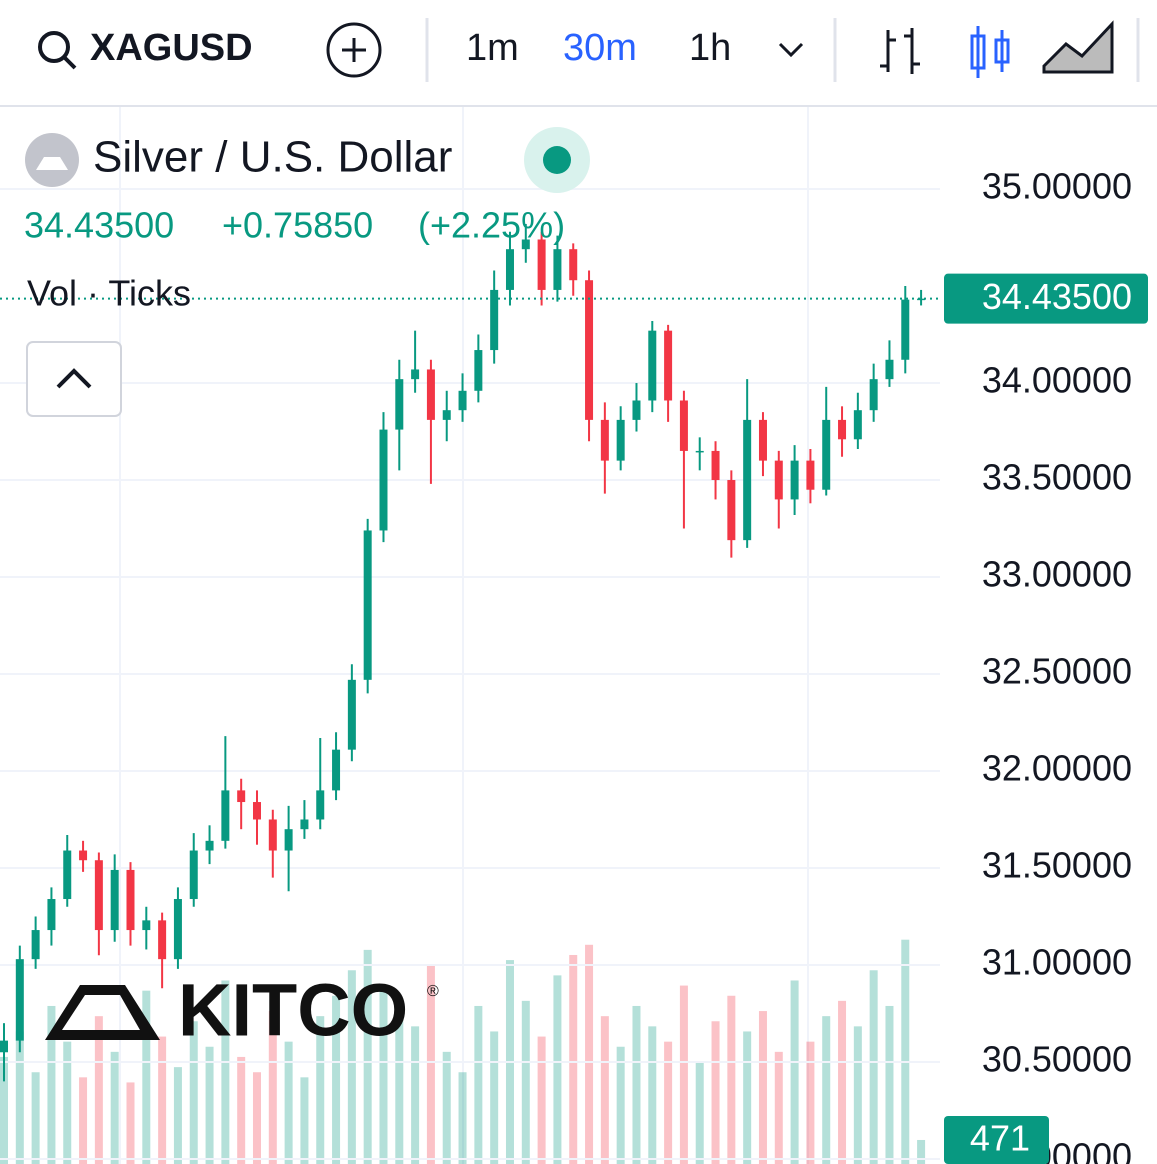 The image size is (1157, 1164). What do you see at coordinates (978, 52) in the screenshot?
I see `candle-icon` at bounding box center [978, 52].